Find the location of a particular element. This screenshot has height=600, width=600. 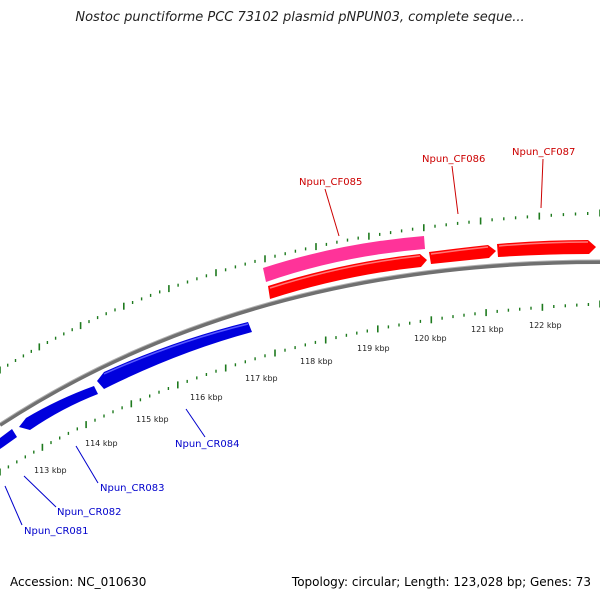

gene-arrow-cr-highlight is located at coordinates (176, 349).